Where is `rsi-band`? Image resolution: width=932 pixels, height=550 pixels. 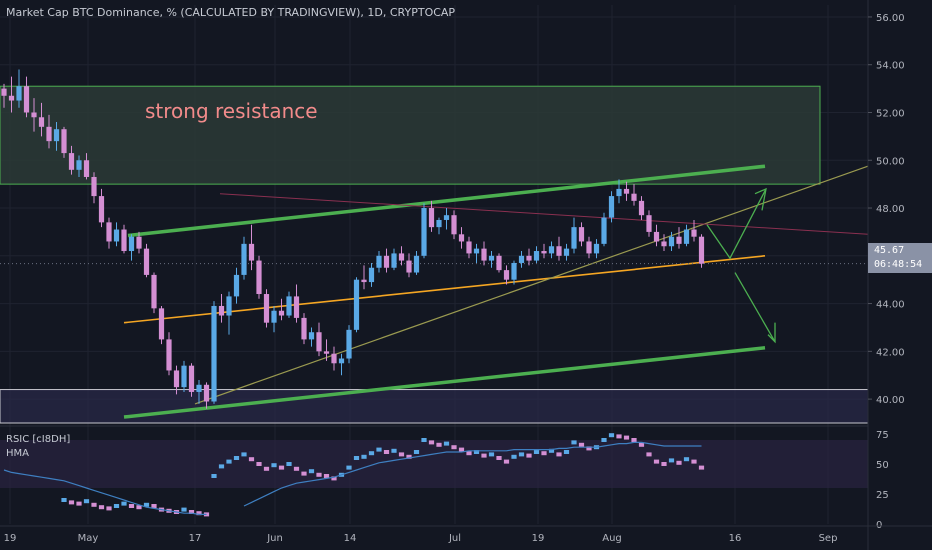
rsi-band is located at coordinates (434, 464).